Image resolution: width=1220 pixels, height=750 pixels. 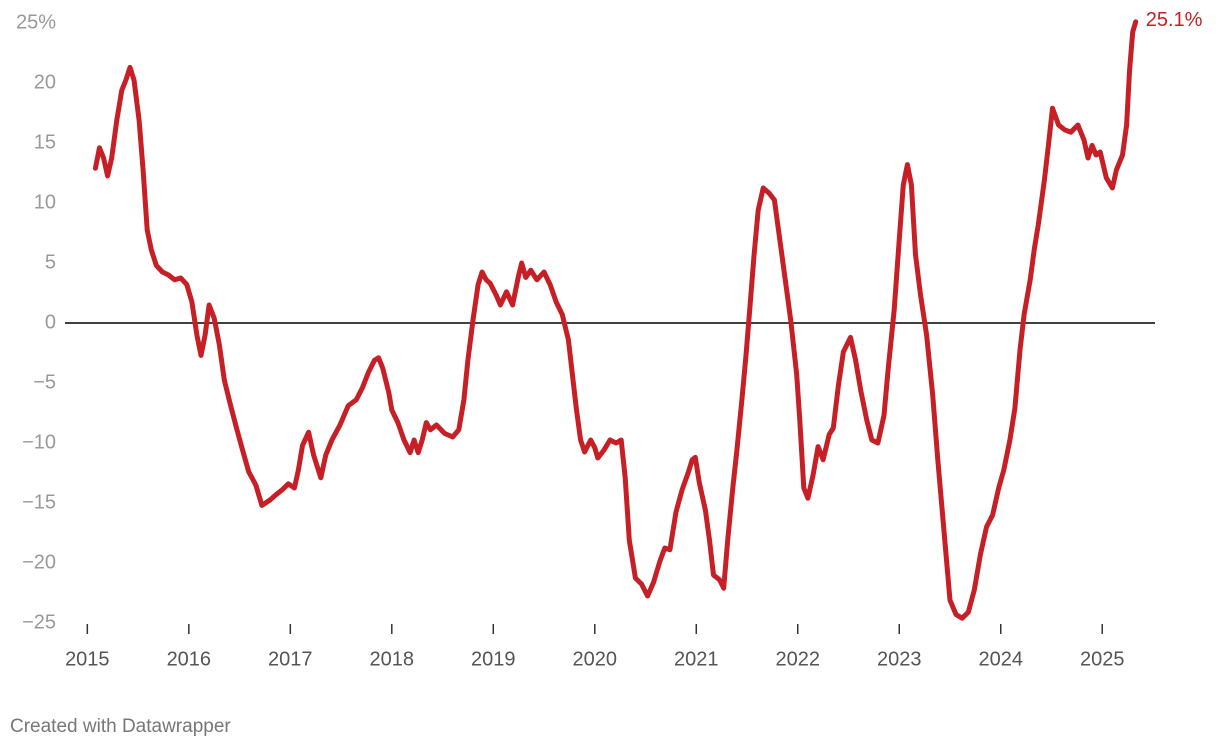 What do you see at coordinates (595, 659) in the screenshot?
I see `x-tick-label: 2020` at bounding box center [595, 659].